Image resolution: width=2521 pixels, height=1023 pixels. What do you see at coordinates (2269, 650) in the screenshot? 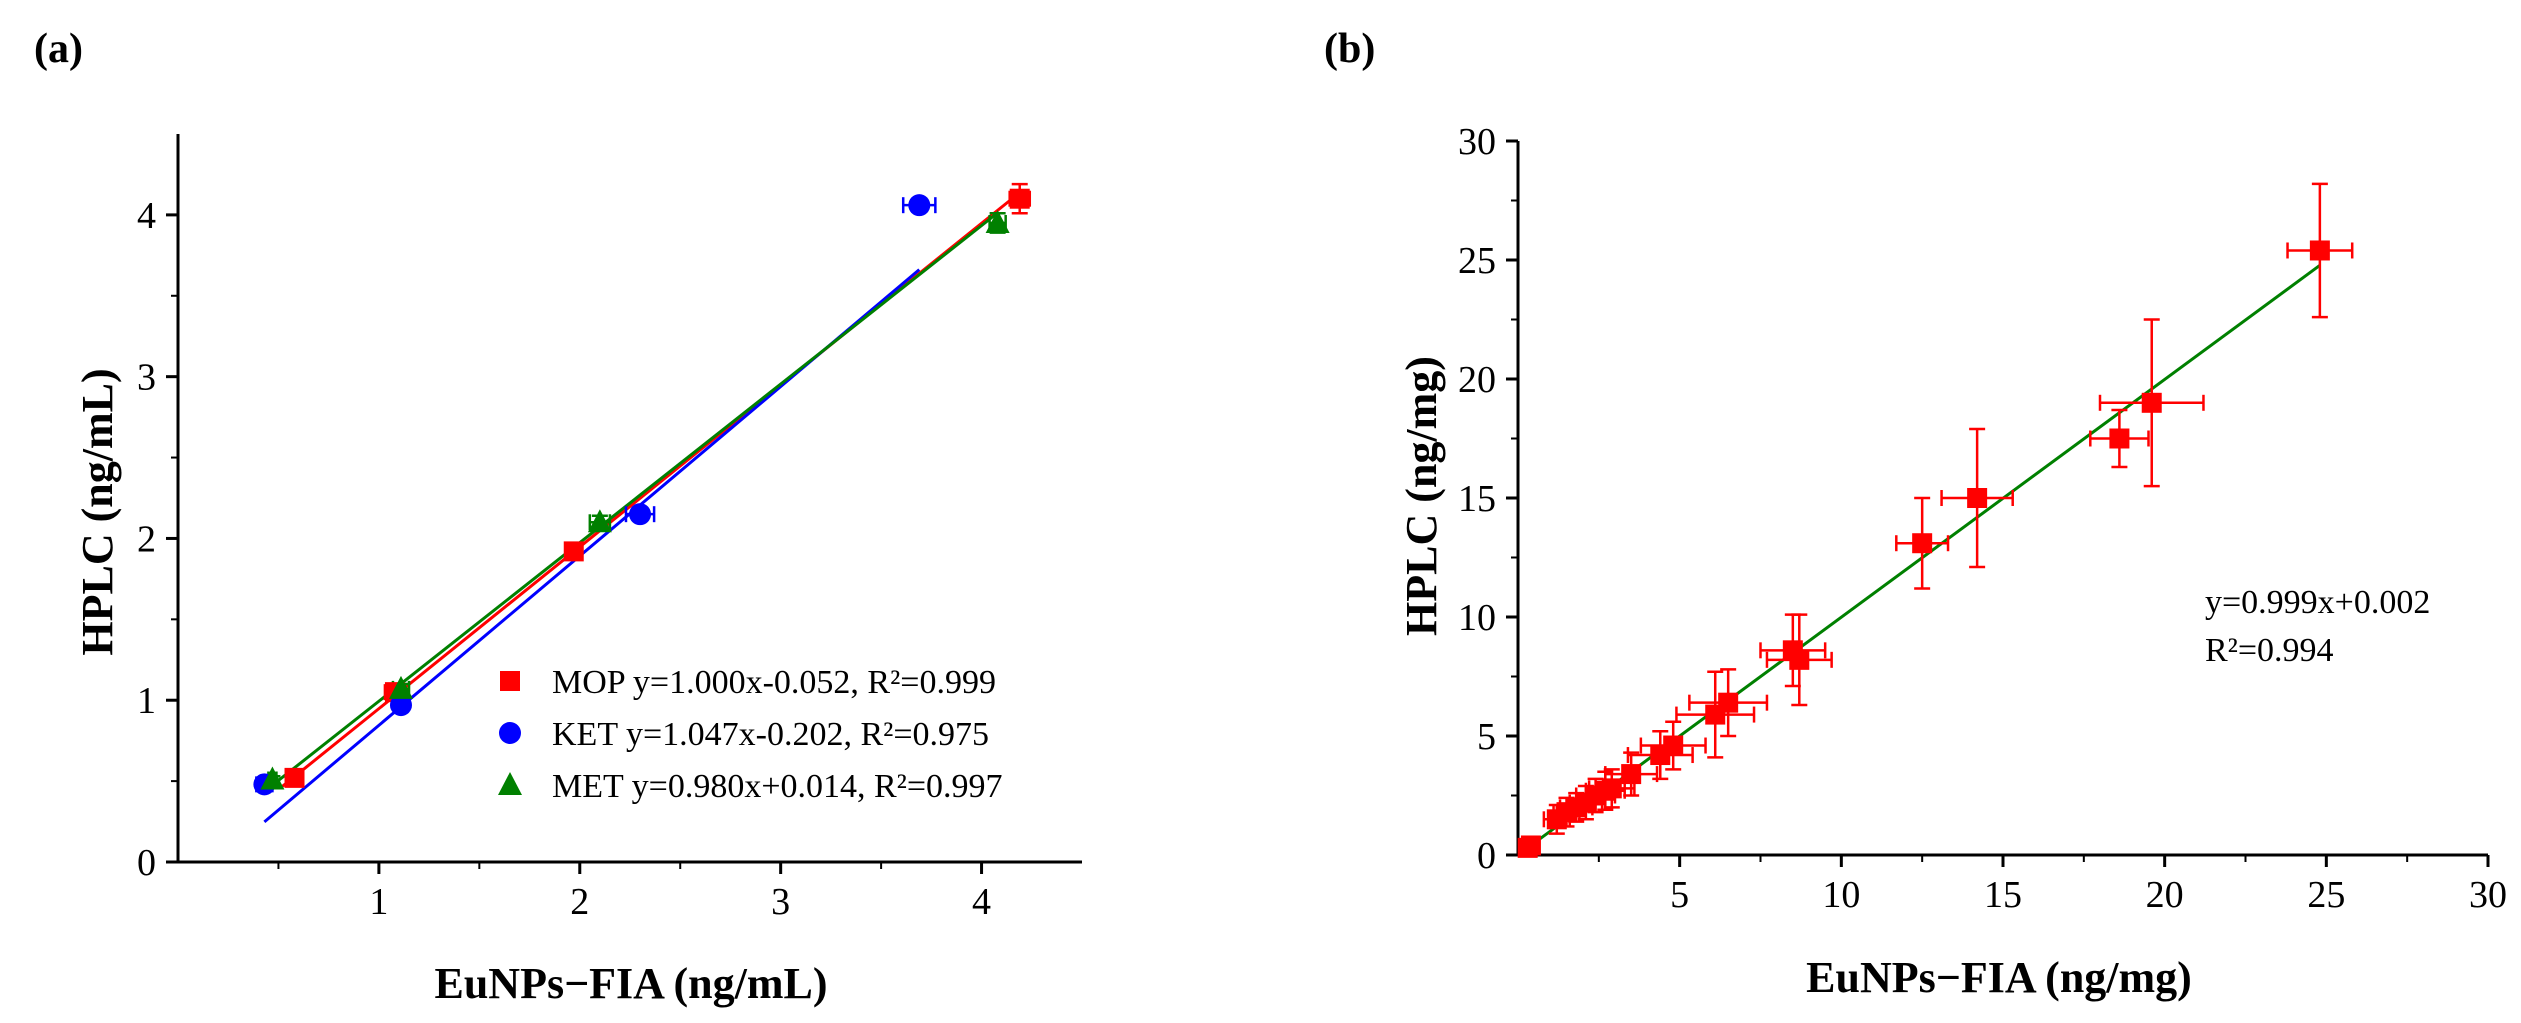
I see `annotation-line-2: R²=0.994` at bounding box center [2269, 650].